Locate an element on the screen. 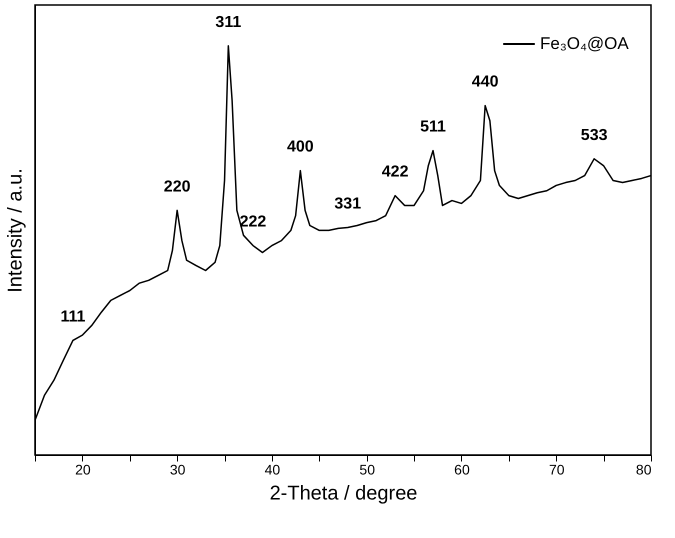 The height and width of the screenshot is (538, 675). x-tick-label: 60 is located at coordinates (462, 470).